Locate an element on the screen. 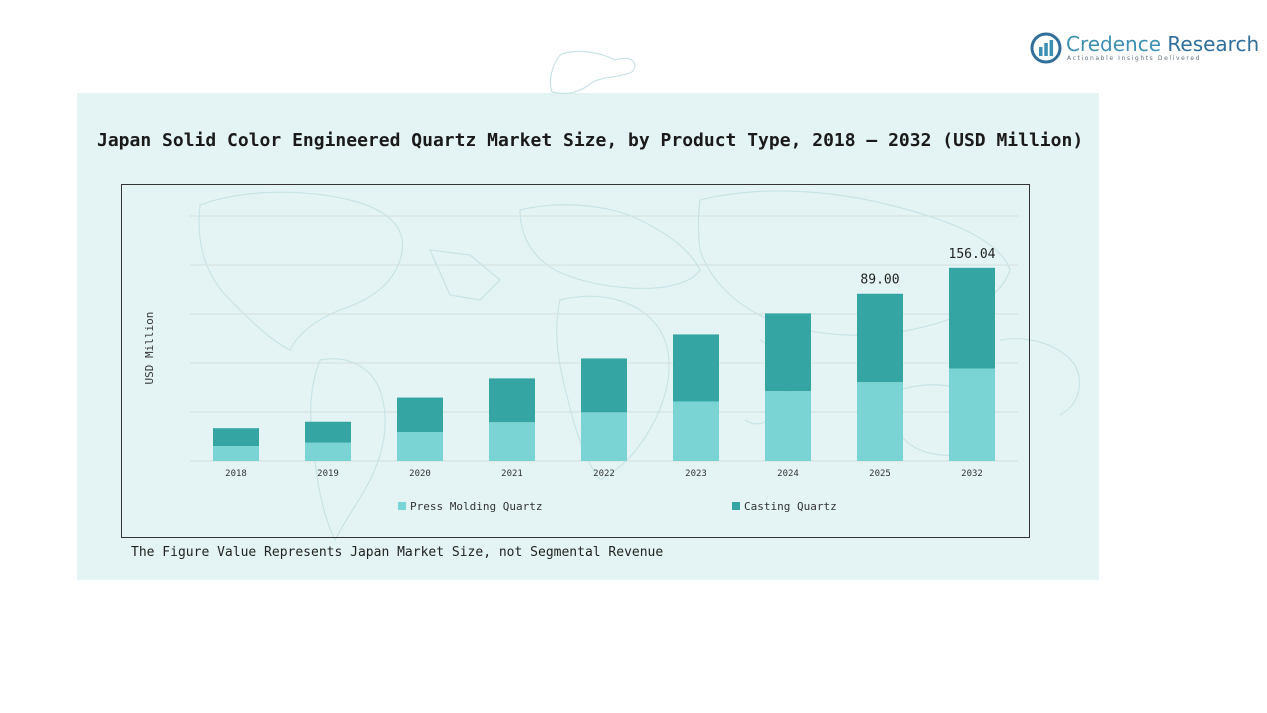  bar-press-molding-2022 is located at coordinates (604, 436).